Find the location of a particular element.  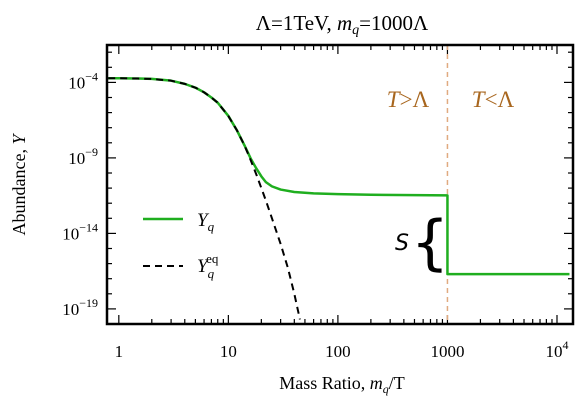

legend-yqeq-base: Y is located at coordinates (203, 266).